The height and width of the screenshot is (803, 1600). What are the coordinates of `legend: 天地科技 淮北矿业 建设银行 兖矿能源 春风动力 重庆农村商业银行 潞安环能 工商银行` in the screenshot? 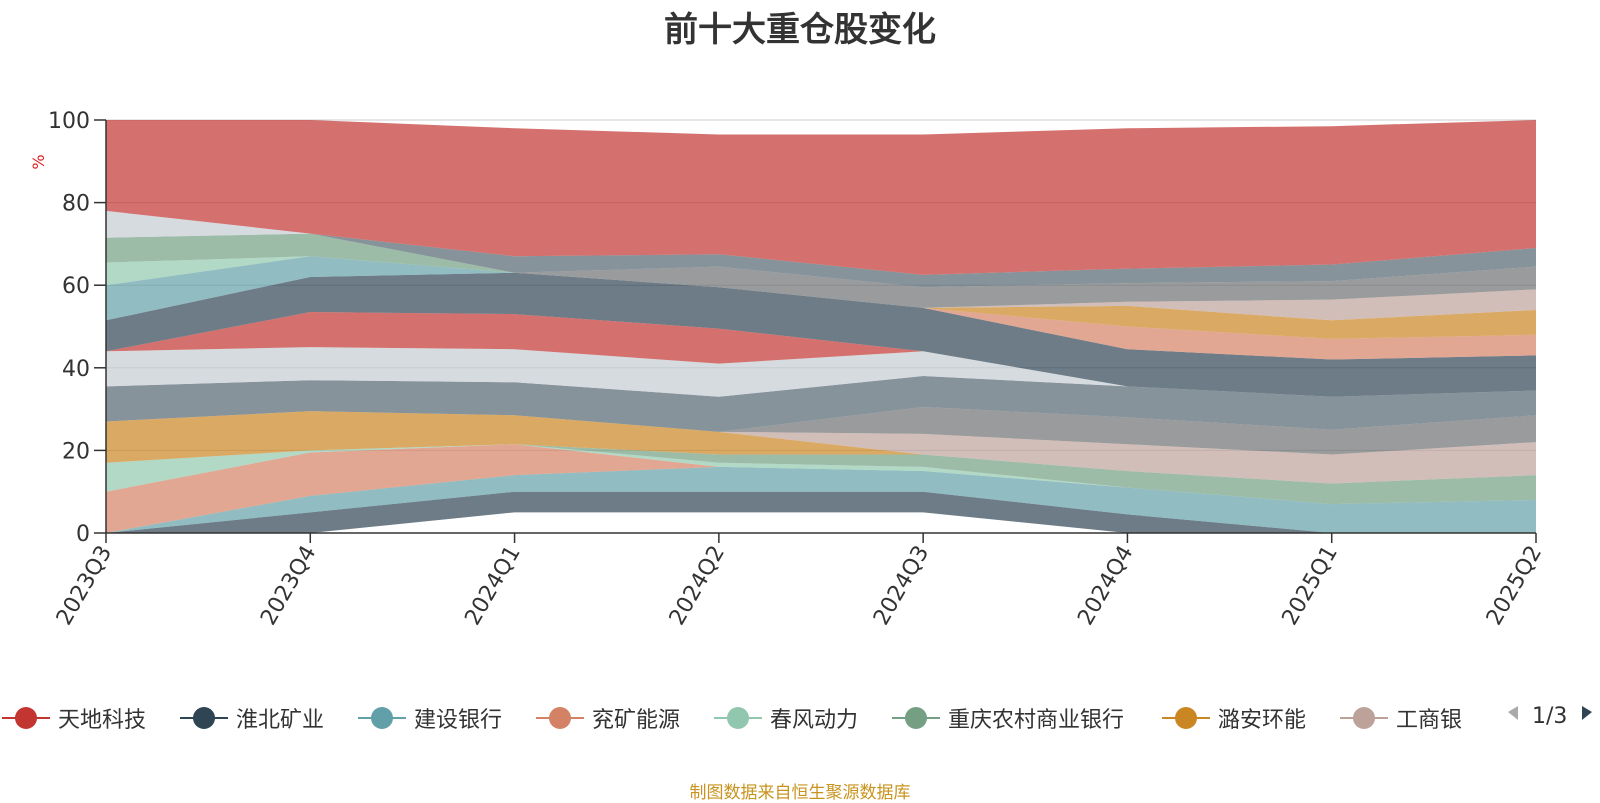 It's located at (731, 720).